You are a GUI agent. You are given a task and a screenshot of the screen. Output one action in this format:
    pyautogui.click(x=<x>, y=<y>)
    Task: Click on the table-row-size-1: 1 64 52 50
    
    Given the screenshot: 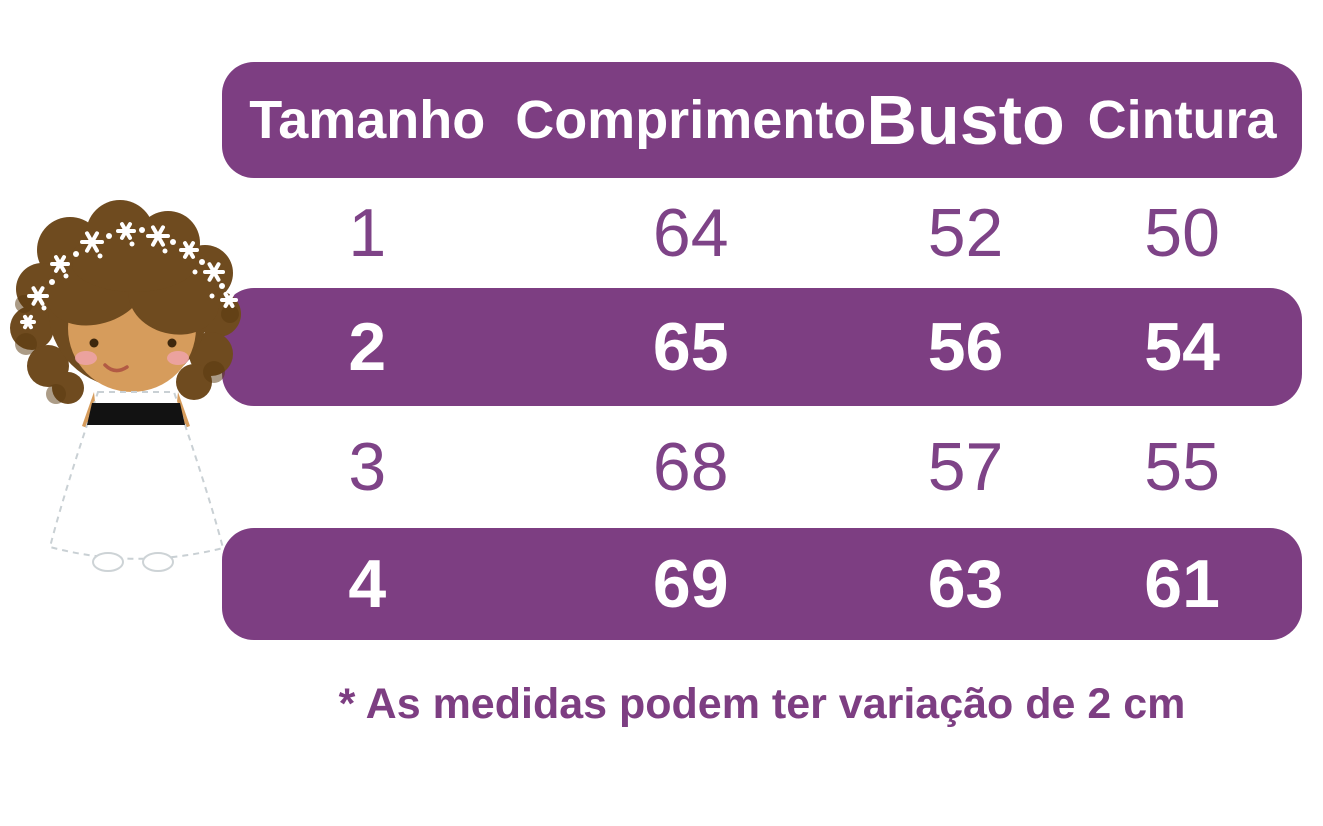 What is the action you would take?
    pyautogui.click(x=762, y=233)
    